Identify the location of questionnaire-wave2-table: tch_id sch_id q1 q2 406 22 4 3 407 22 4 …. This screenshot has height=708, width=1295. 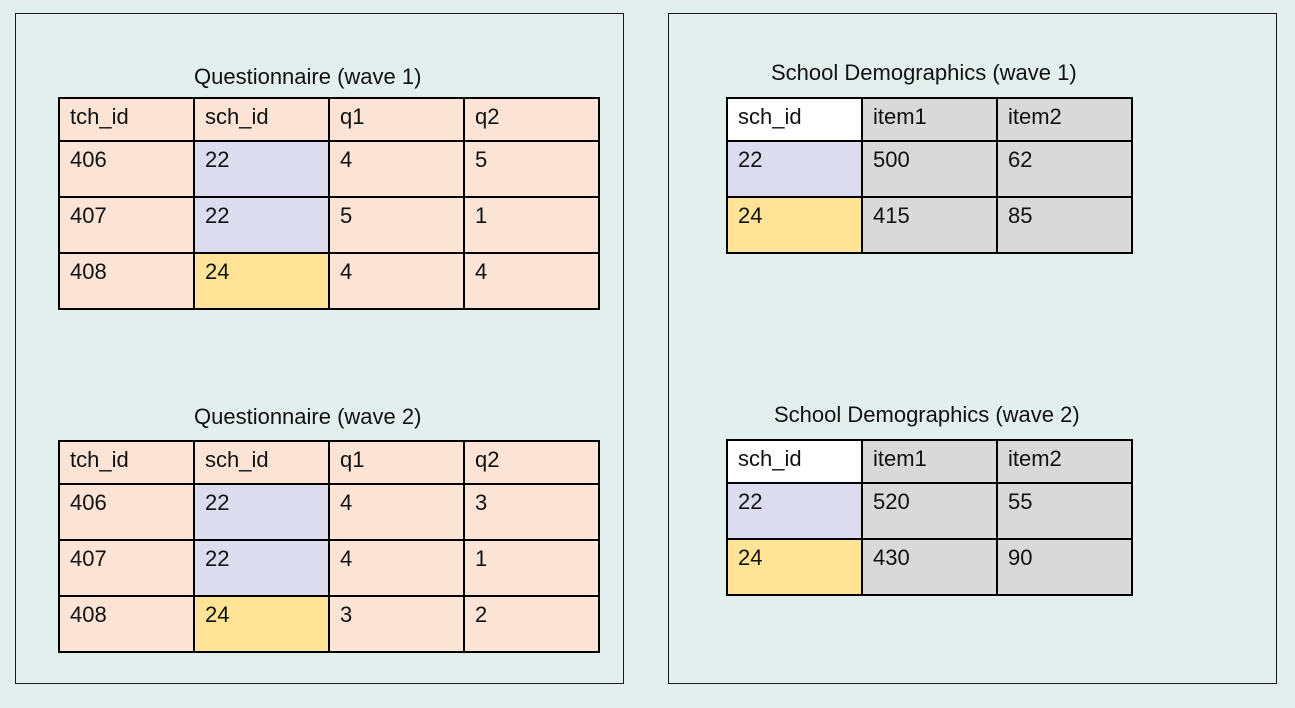
(329, 546).